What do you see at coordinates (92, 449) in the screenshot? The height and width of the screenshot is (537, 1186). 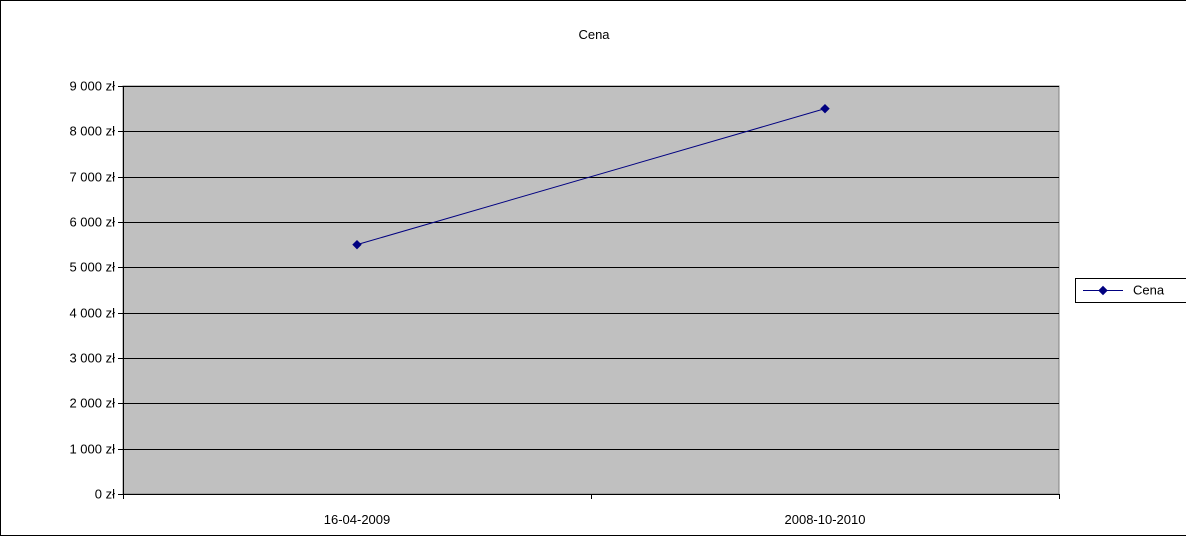 I see `y-tick-label: 1 000 zł` at bounding box center [92, 449].